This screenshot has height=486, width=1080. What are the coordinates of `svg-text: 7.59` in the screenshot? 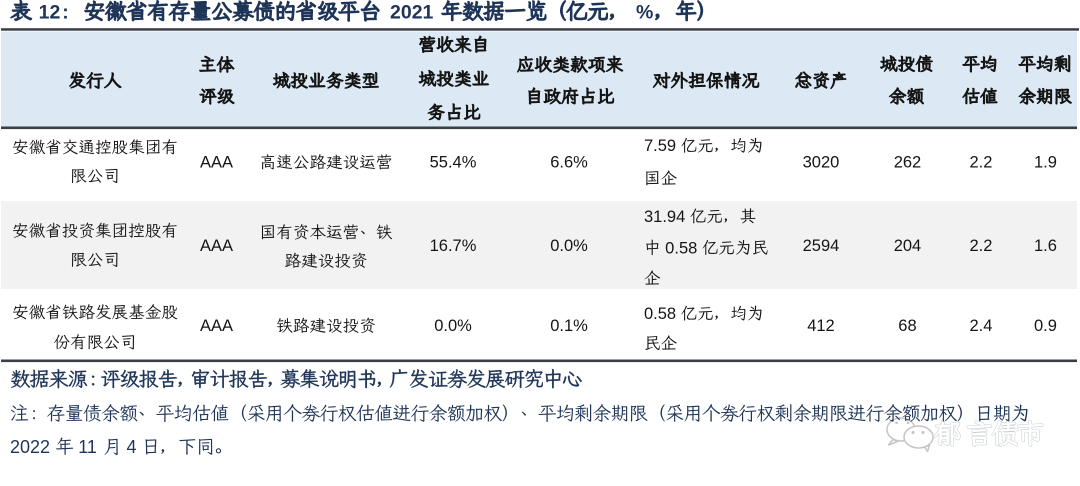 It's located at (662, 146).